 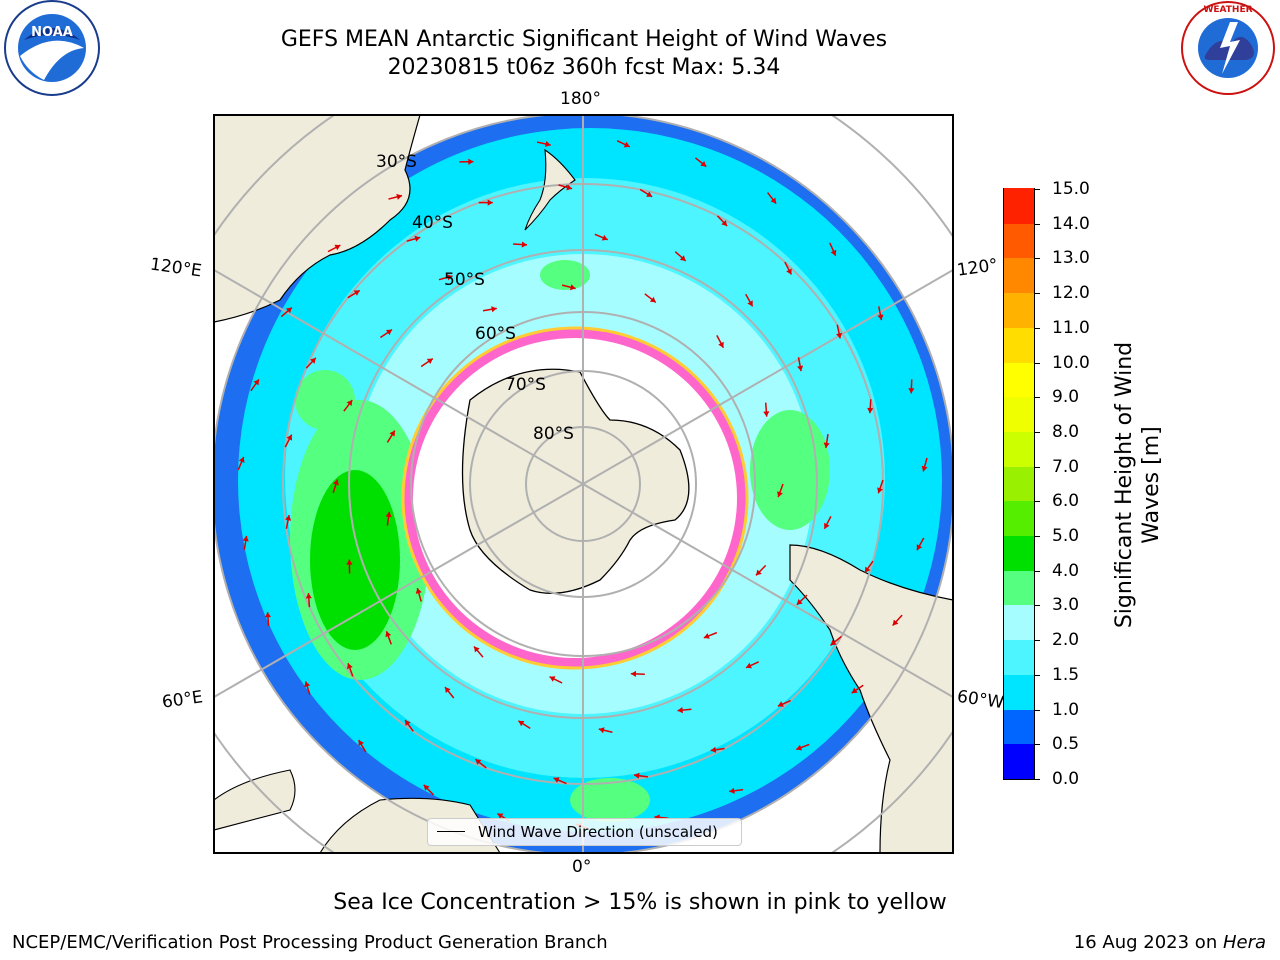 What do you see at coordinates (1066, 674) in the screenshot?
I see `colorbar-tick-label: 1.5` at bounding box center [1066, 674].